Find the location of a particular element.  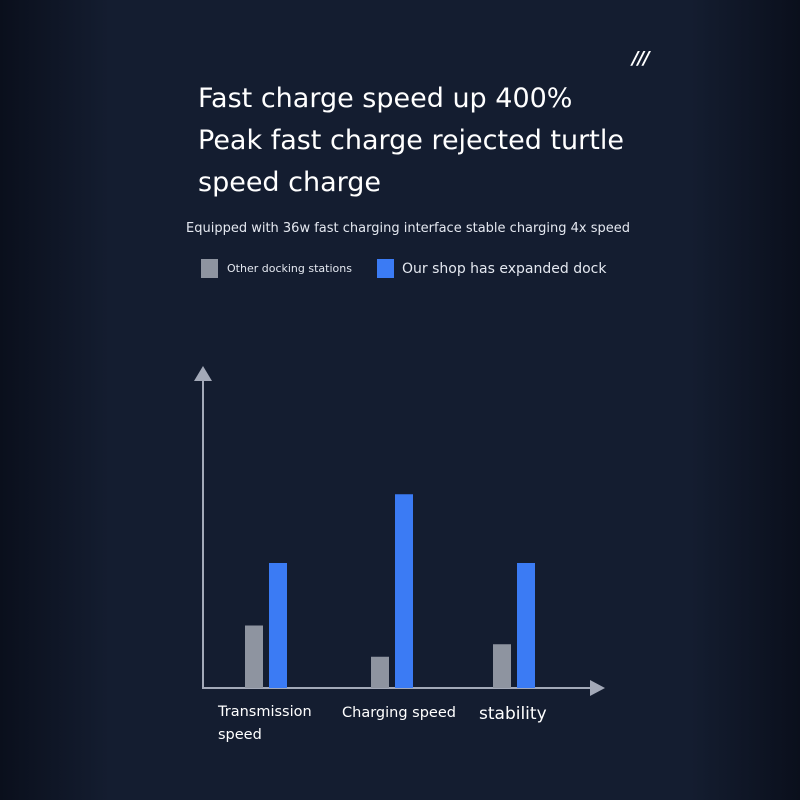

brand-mark: /// is located at coordinates (641, 58).